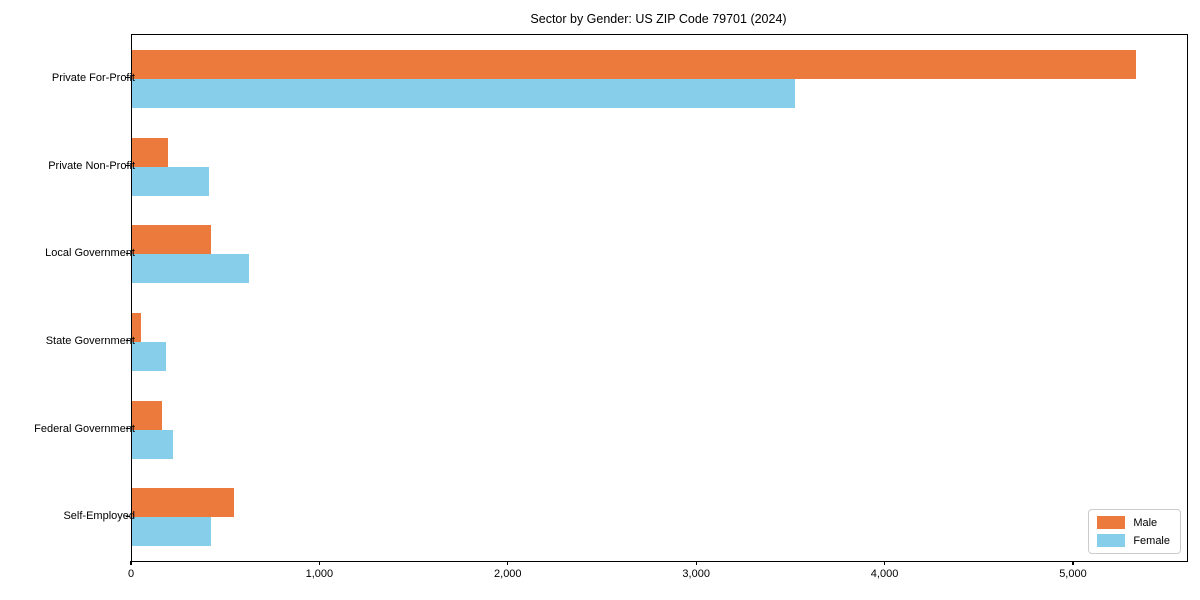 The image size is (1200, 600). I want to click on legend-item-female: Female, so click(1133, 540).